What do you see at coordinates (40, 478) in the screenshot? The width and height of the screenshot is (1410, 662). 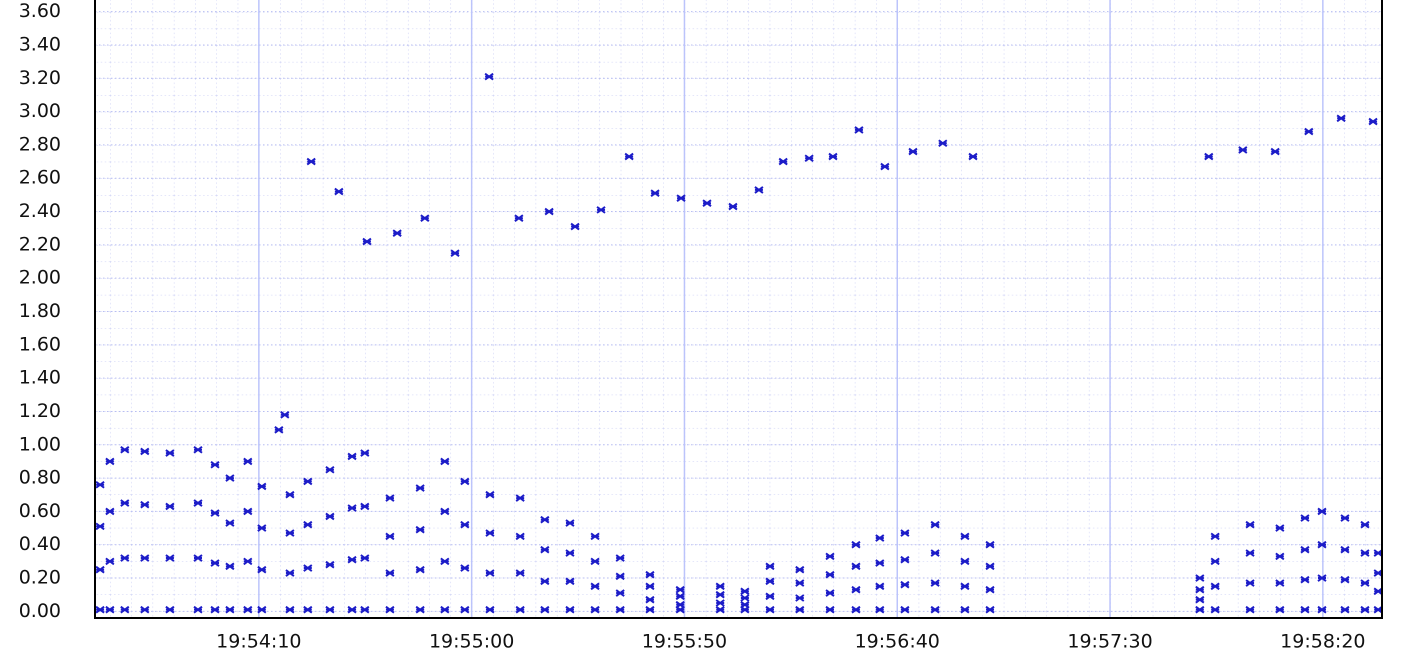 I see `y-tick-label: 0.80` at bounding box center [40, 478].